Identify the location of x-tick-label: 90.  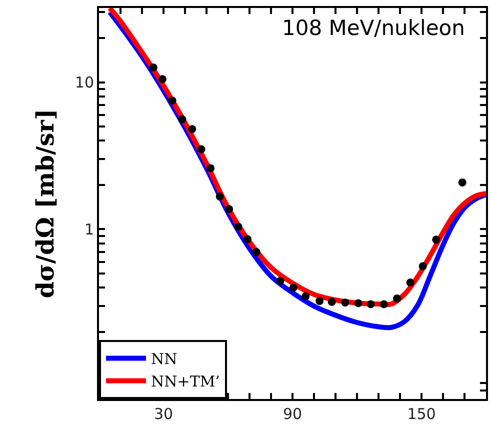
(292, 414).